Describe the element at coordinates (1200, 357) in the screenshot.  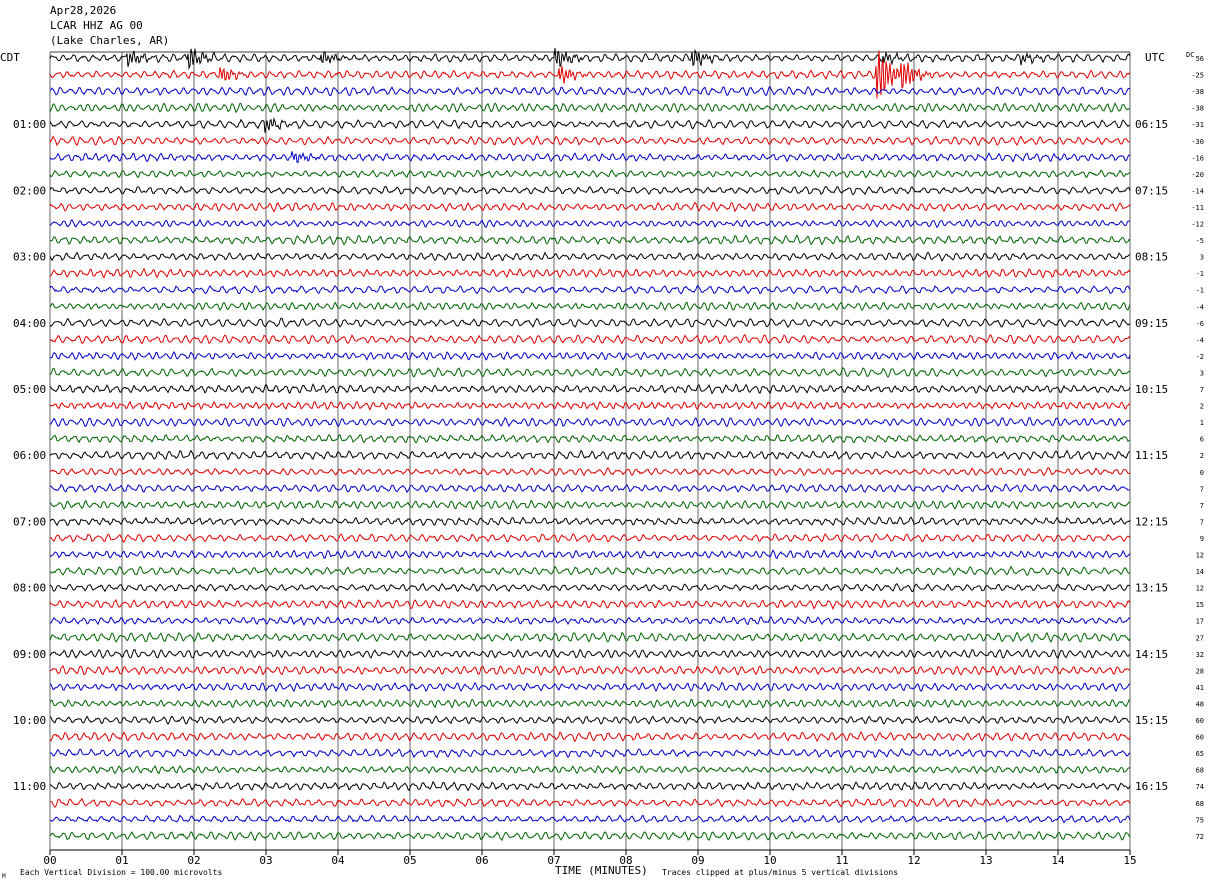
I see `dc-offset-label: -2` at that location.